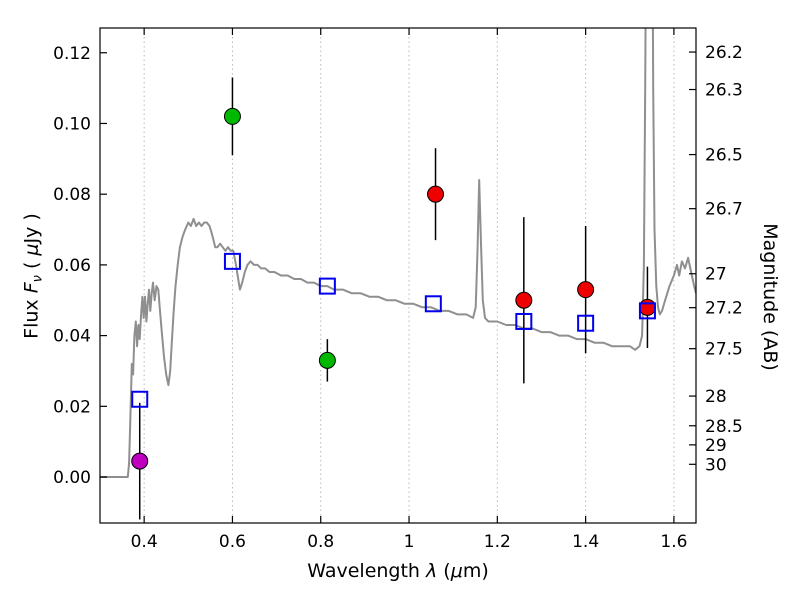 This screenshot has height=600, width=800. What do you see at coordinates (724, 427) in the screenshot?
I see `magnitude-tick-label: 28.5` at bounding box center [724, 427].